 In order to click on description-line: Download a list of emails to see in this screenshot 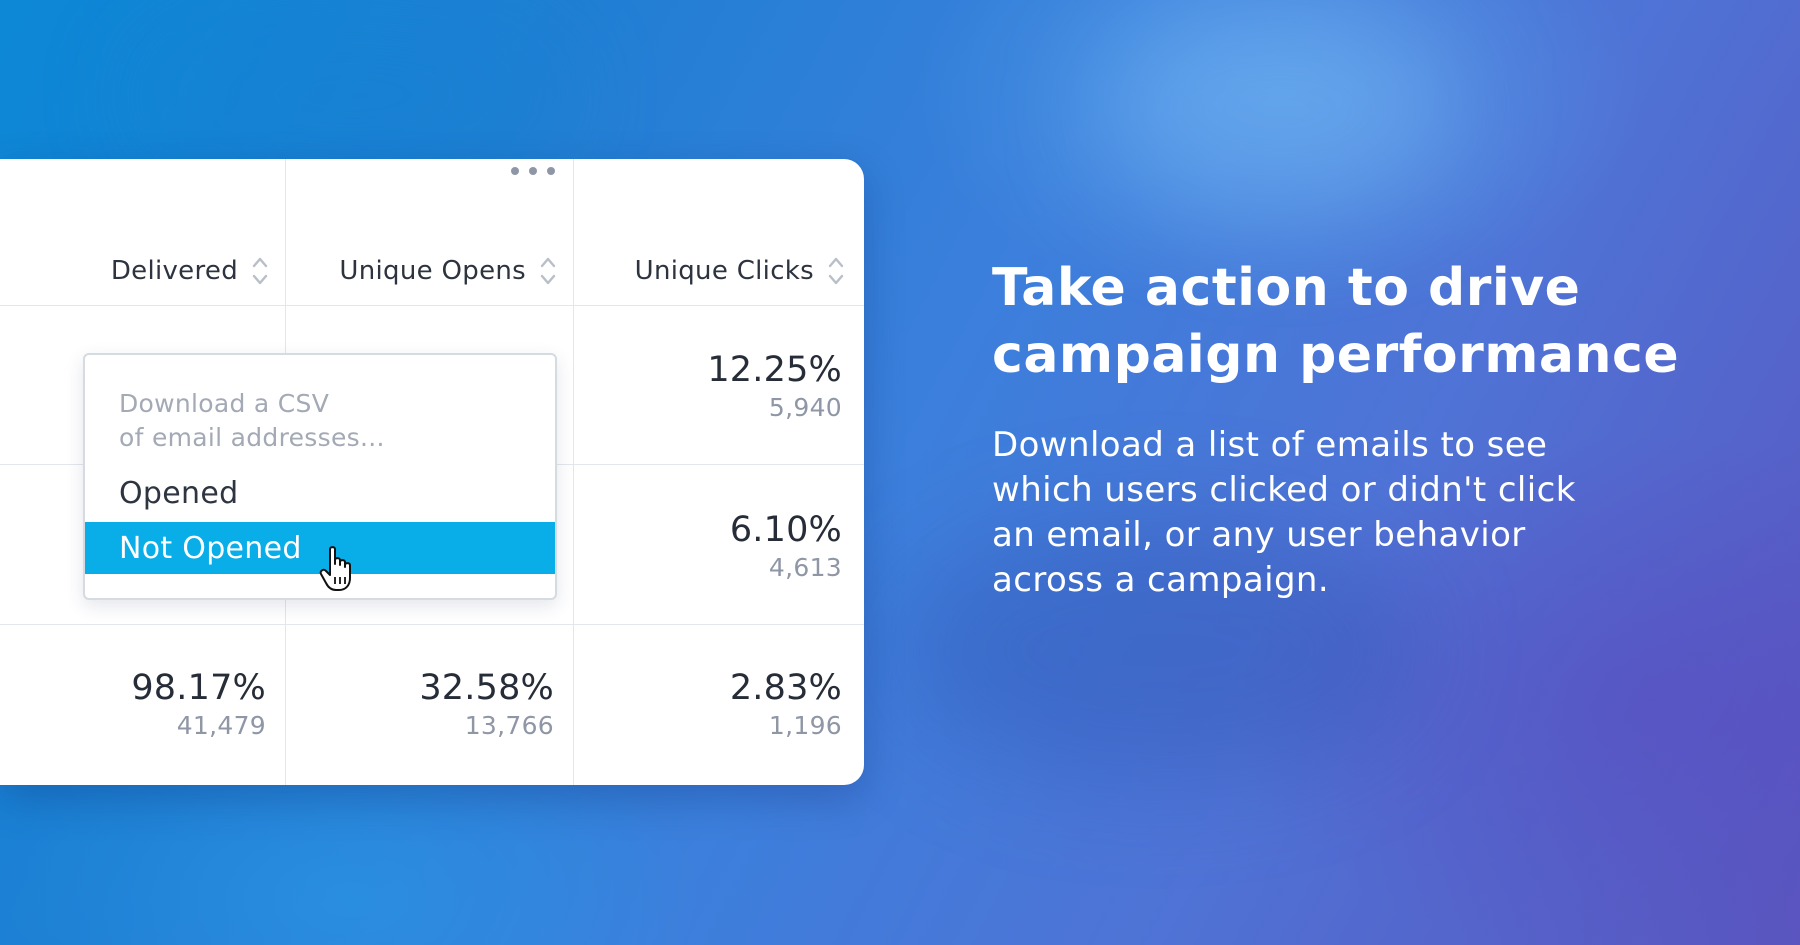, I will do `click(1270, 445)`.